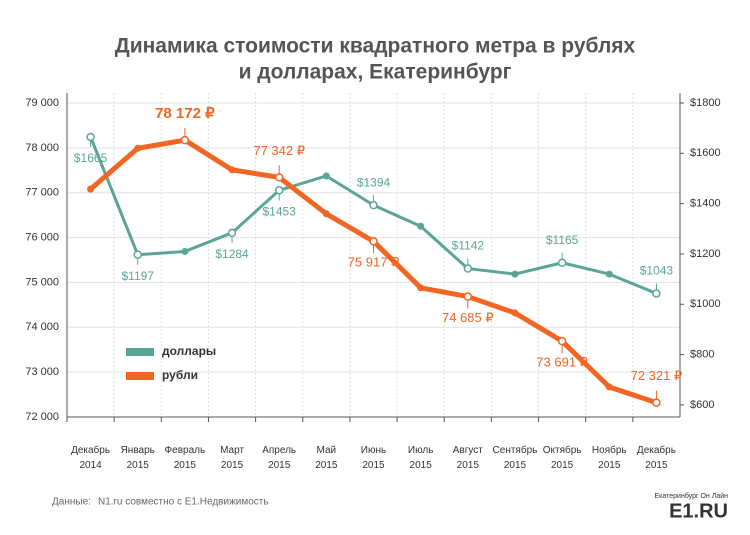  What do you see at coordinates (279, 458) in the screenshot?
I see `x-tick-label: Апрель 2015` at bounding box center [279, 458].